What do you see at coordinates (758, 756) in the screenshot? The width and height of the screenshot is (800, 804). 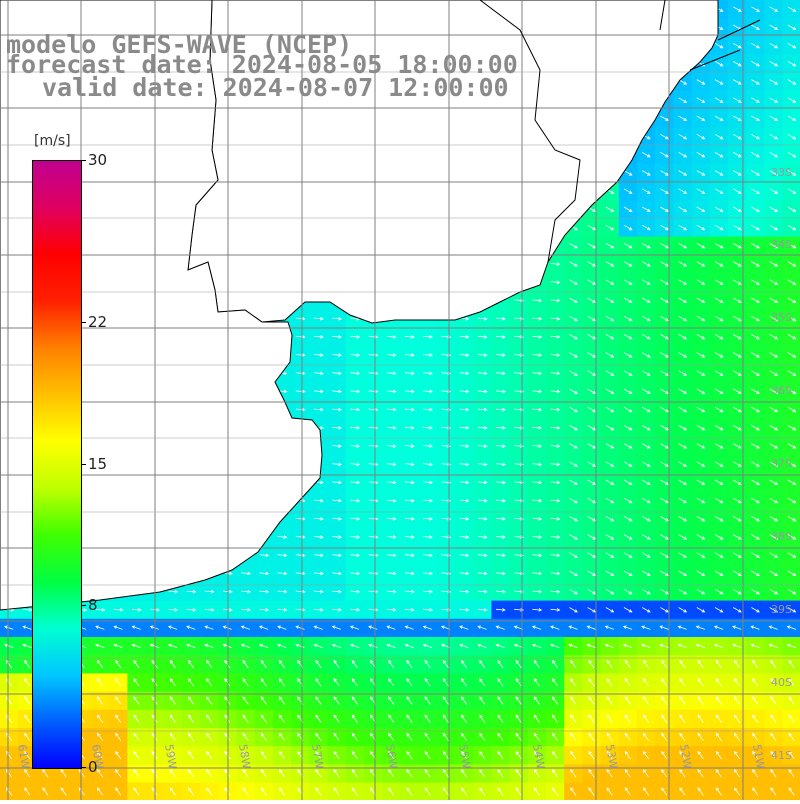 I see `longitude-label: 51W` at bounding box center [758, 756].